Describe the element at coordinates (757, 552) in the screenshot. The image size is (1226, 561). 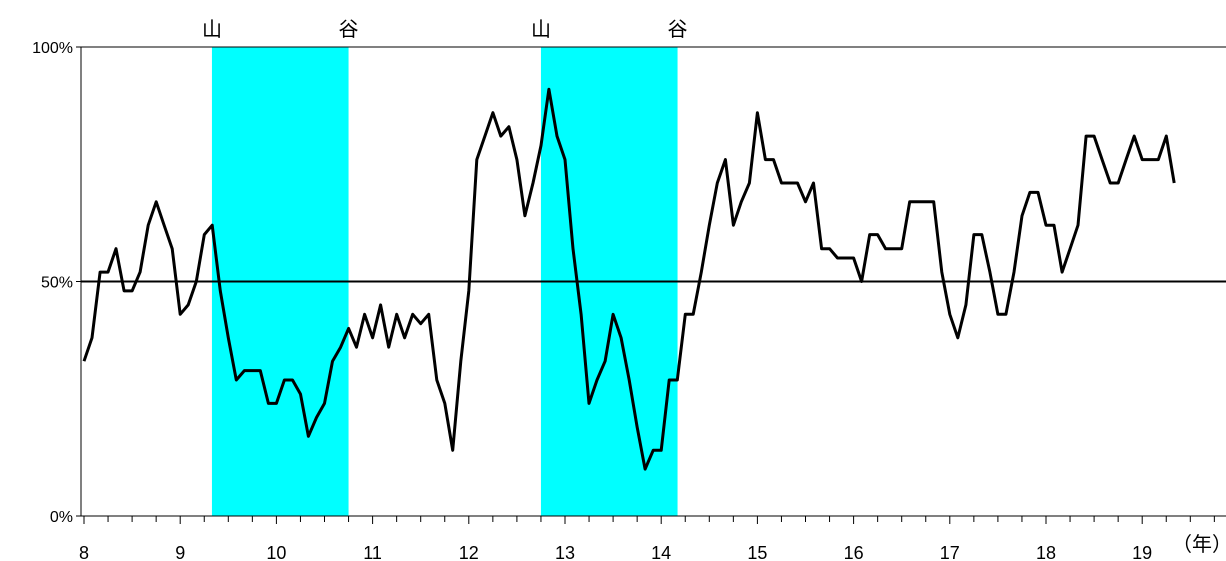
I see `x-tick-label-15: 15` at that location.